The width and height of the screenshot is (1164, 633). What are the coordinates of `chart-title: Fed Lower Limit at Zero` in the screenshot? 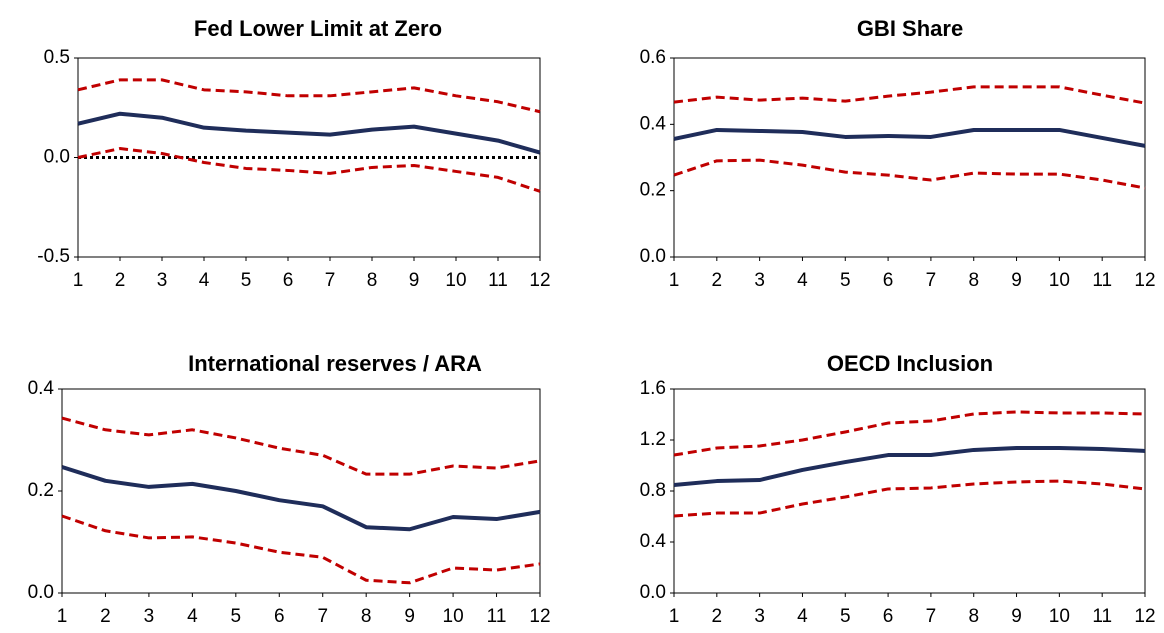 It's located at (318, 28).